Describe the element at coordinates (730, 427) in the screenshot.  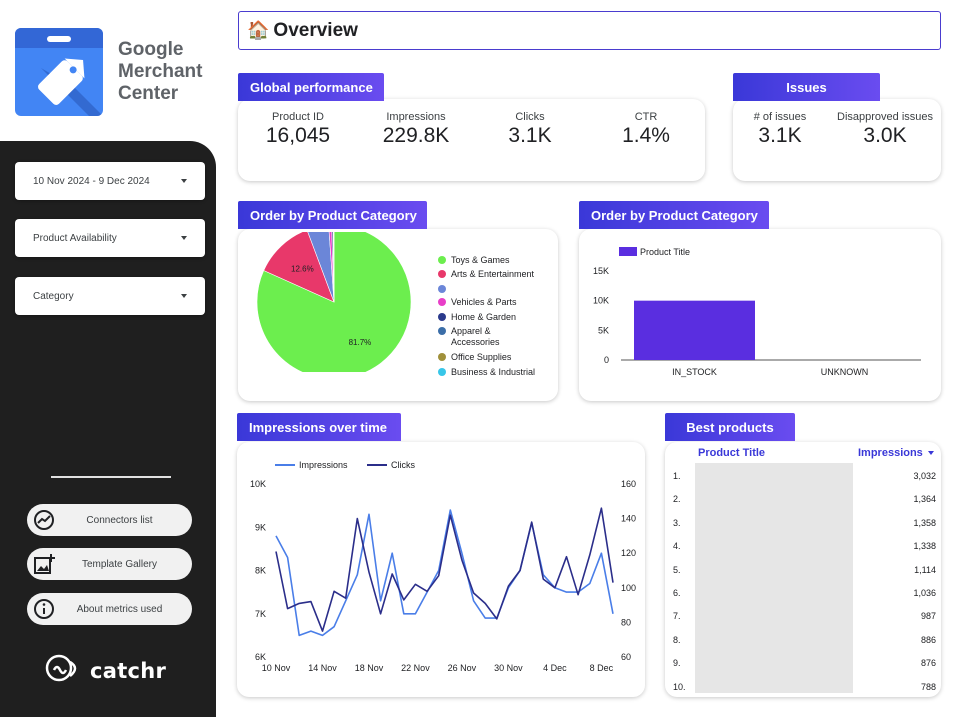
I see `best-products-tab: Best products` at that location.